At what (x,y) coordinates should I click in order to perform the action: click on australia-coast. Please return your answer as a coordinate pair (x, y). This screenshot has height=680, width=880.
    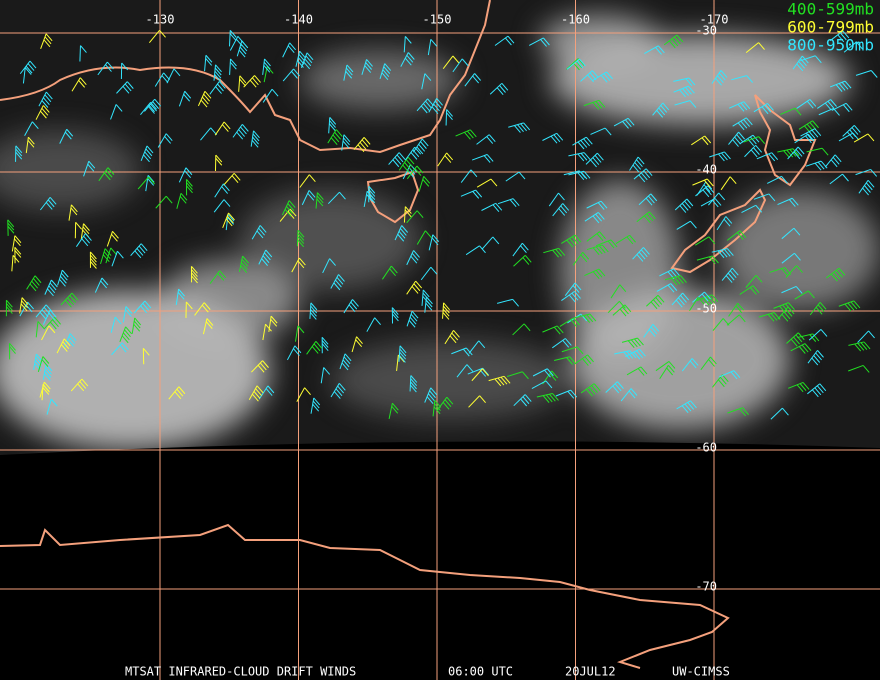
    Looking at the image, I should click on (245, 77).